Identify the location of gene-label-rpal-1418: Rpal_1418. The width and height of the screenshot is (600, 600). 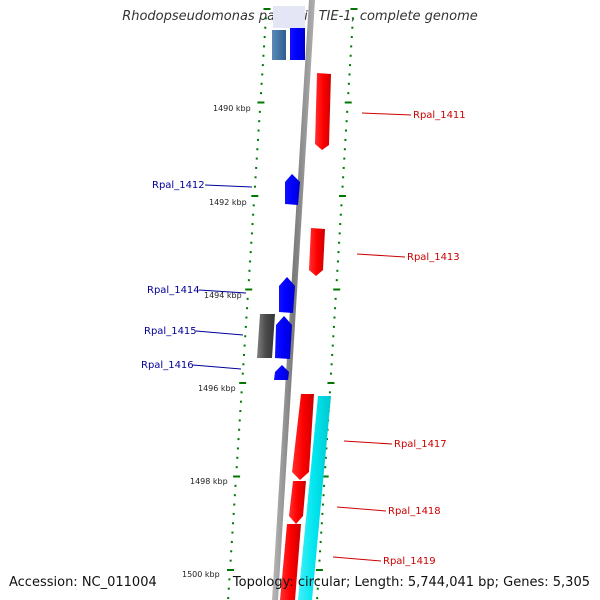
(414, 511).